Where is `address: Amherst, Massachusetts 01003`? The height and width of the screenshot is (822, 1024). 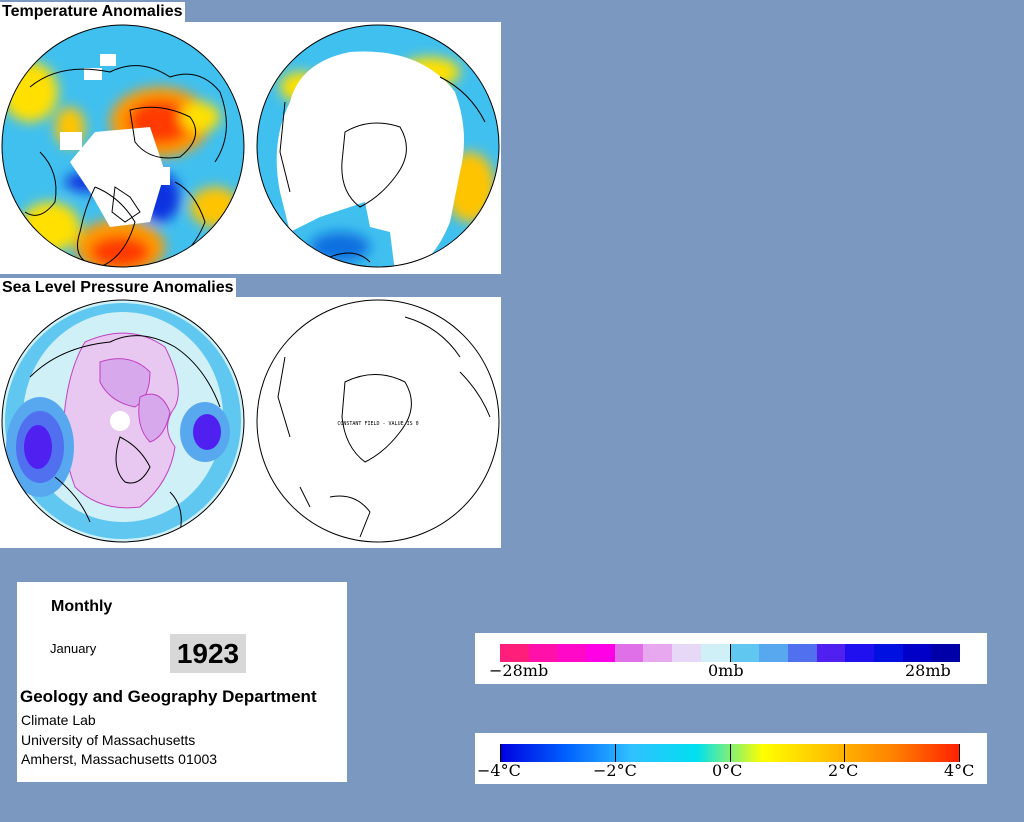
address: Amherst, Massachusetts 01003 is located at coordinates (119, 759).